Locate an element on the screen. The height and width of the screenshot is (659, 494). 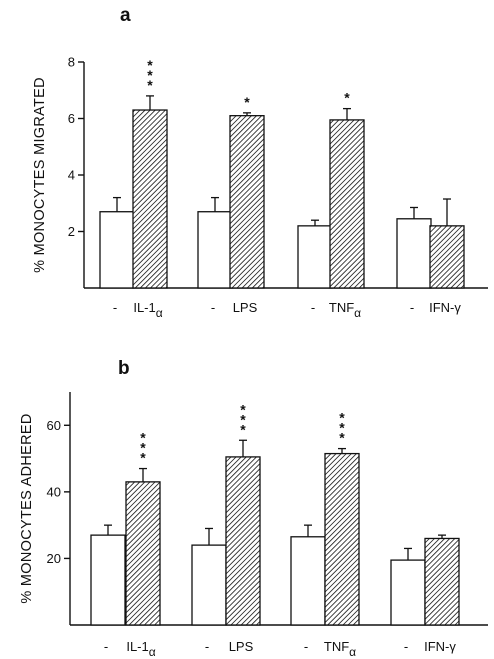
y-tick-label: 4 is located at coordinates (71, 175).